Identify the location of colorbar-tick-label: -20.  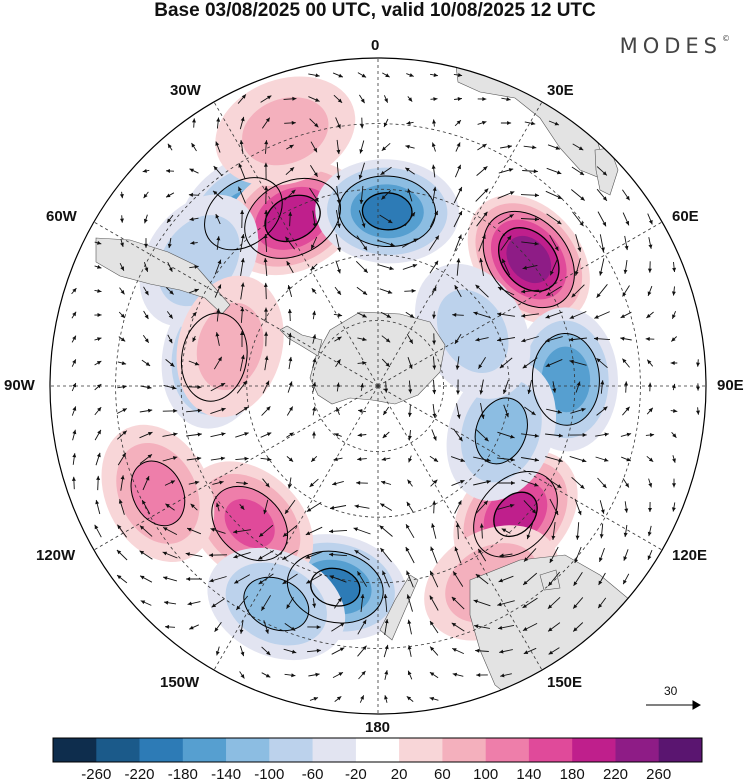
(356, 774).